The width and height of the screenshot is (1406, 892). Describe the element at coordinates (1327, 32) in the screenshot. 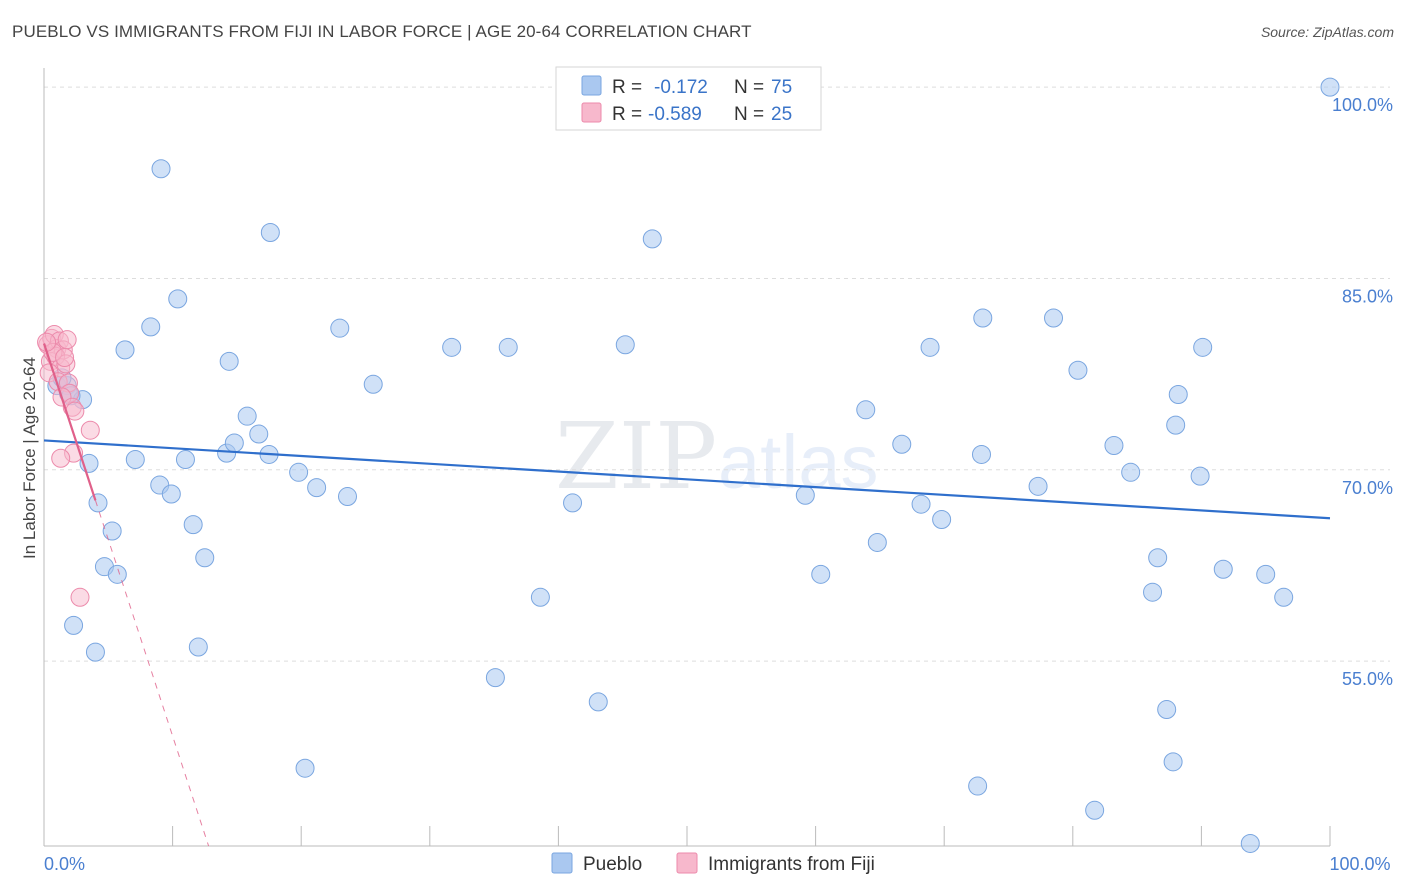

I see `source-credit: Source: ZipAtlas.com` at that location.